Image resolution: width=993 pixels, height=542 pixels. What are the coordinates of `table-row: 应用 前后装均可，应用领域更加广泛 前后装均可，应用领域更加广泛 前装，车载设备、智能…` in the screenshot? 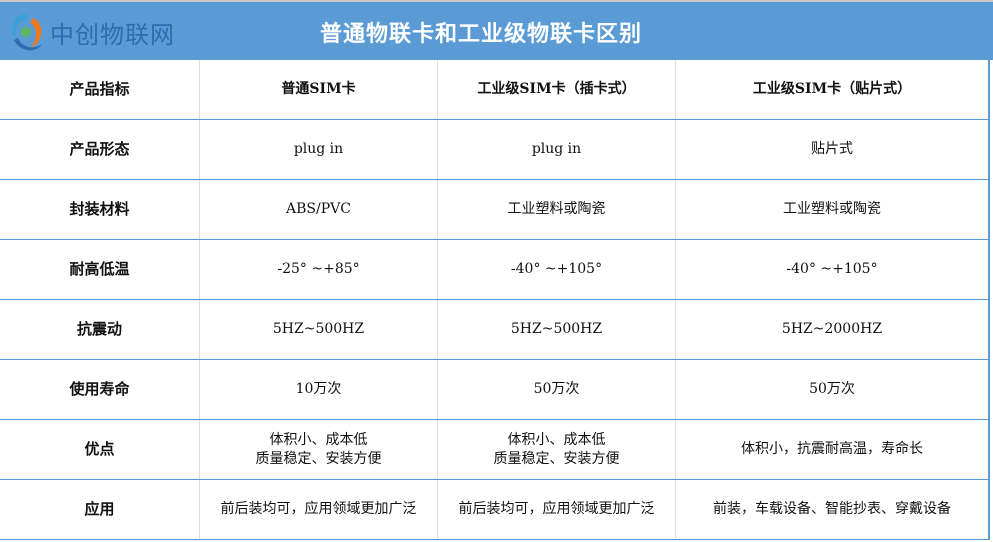 It's located at (495, 509).